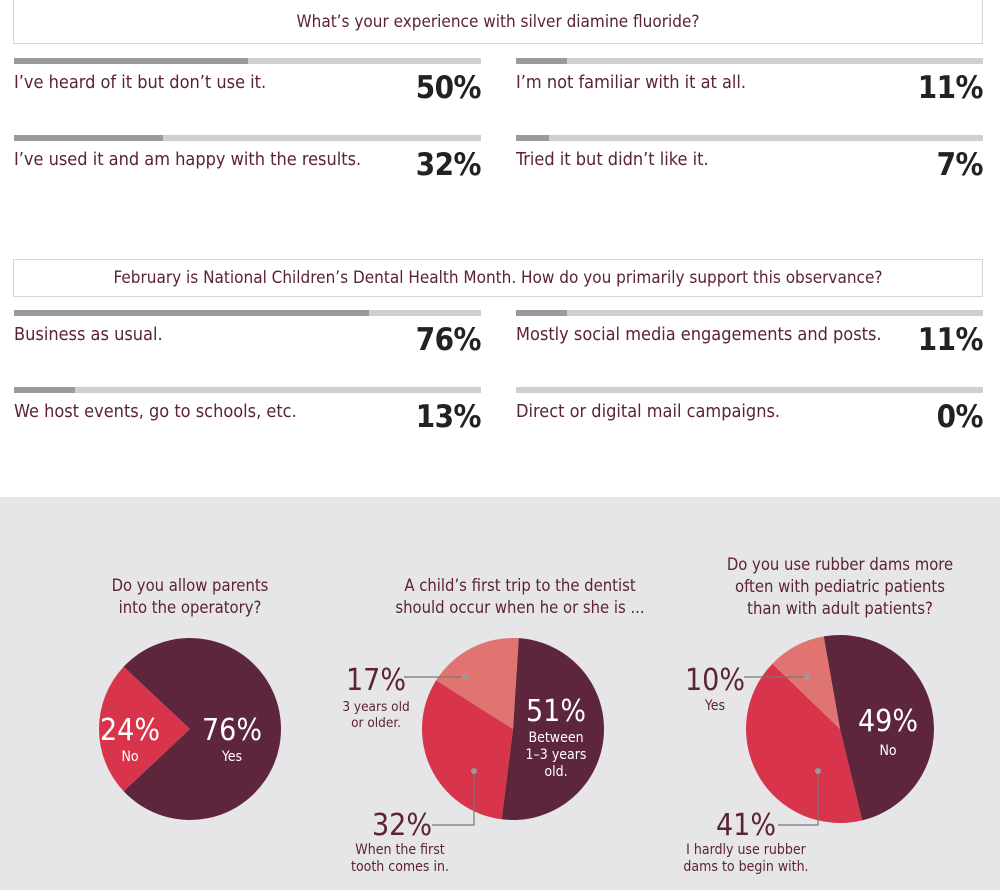 The width and height of the screenshot is (1000, 890). I want to click on pie3-title-line: Do you use rubber dams more, so click(840, 564).